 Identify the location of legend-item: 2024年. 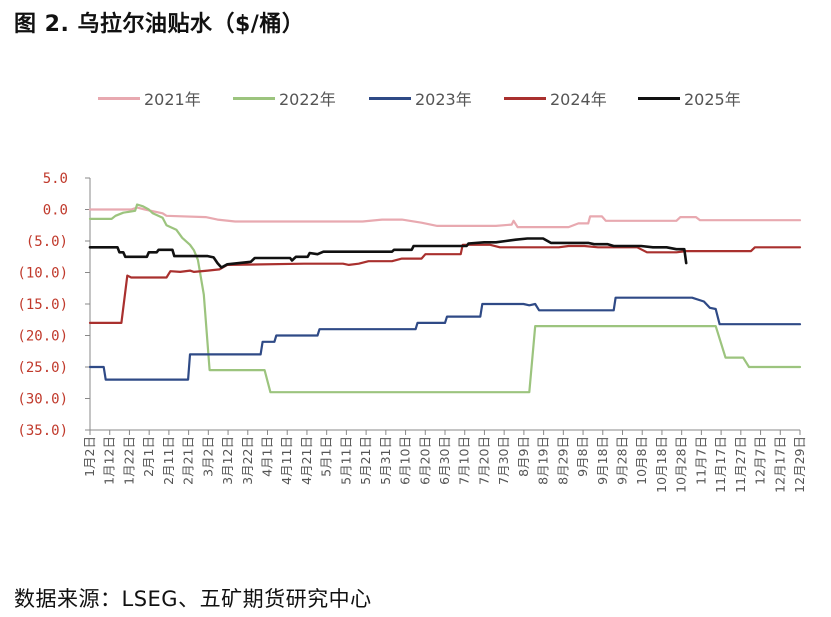
(555, 98).